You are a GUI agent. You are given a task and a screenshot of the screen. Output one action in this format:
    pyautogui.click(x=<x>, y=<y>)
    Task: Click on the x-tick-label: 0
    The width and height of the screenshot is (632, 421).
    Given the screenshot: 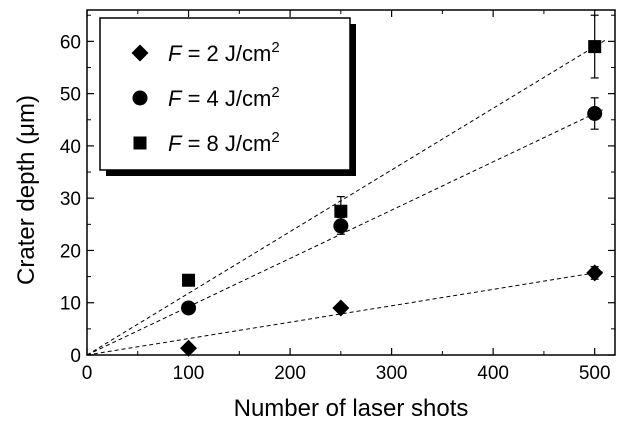 What is the action you would take?
    pyautogui.click(x=87, y=373)
    